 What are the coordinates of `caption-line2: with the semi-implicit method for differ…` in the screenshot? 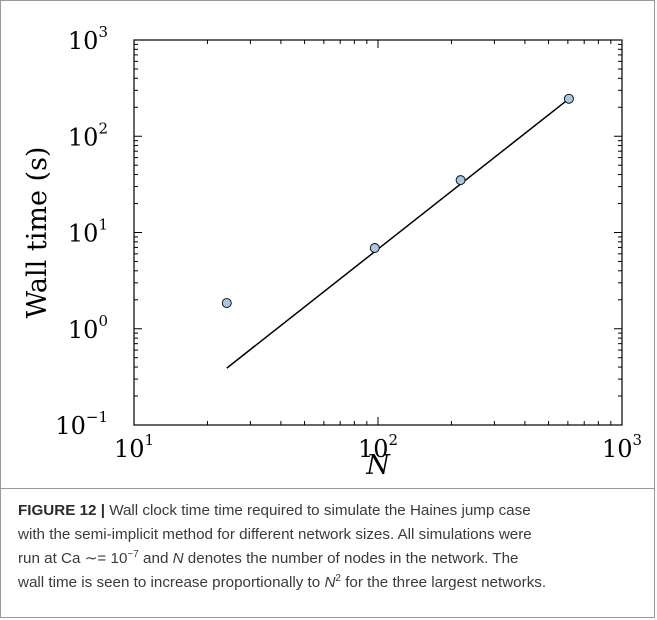 It's located at (275, 534).